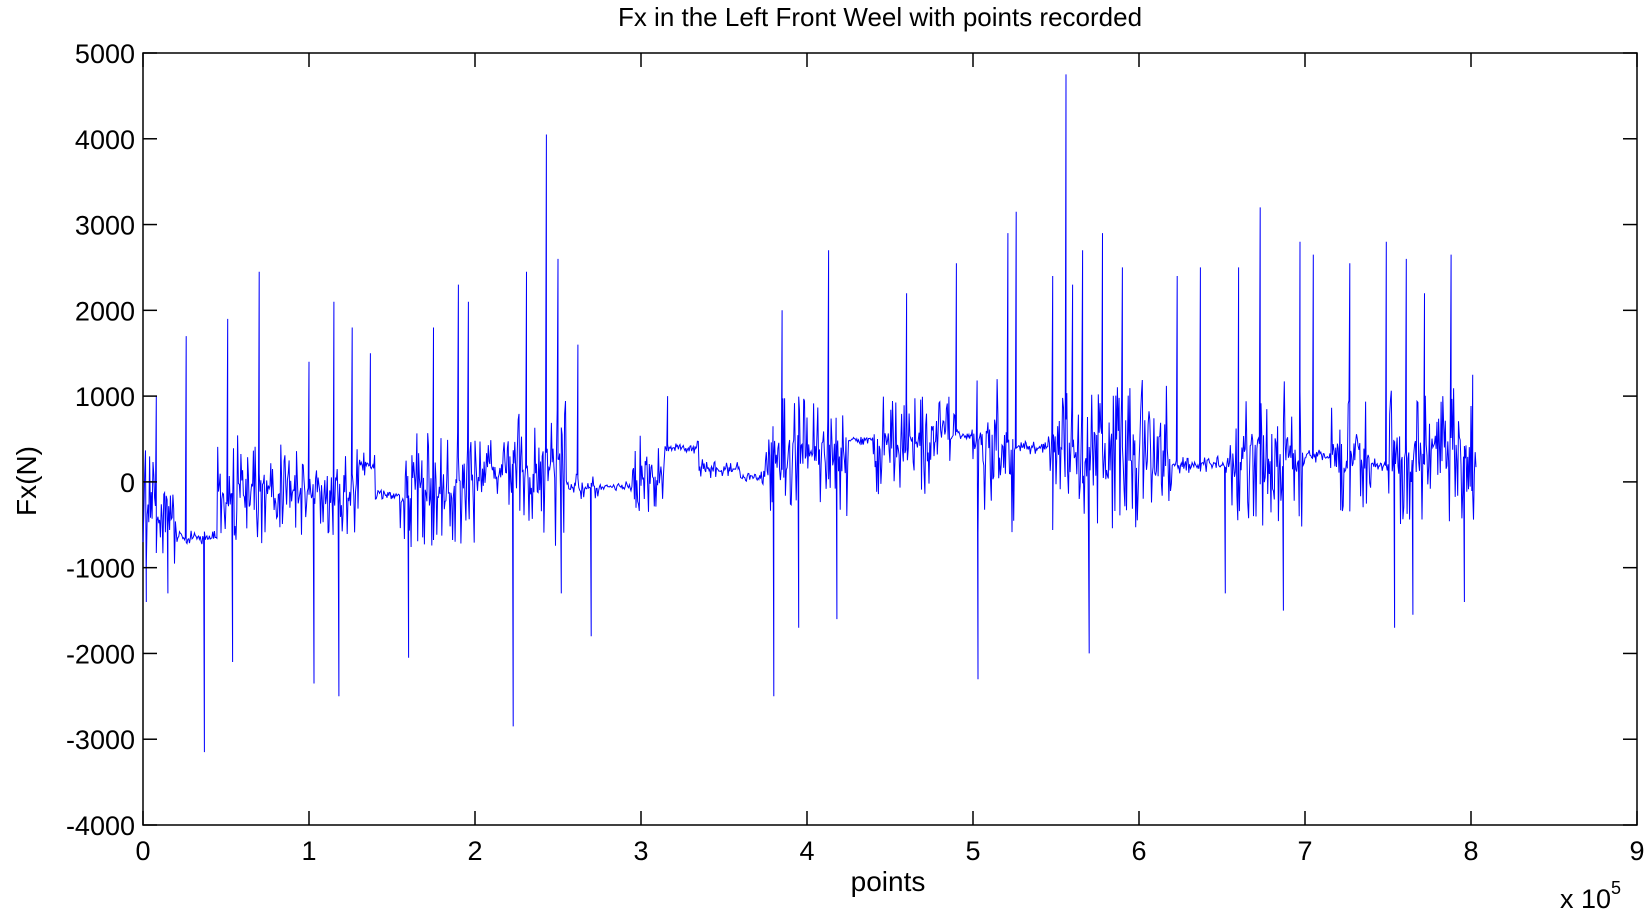 Image resolution: width=1649 pixels, height=919 pixels. I want to click on y-tick-label: 1000, so click(105, 397).